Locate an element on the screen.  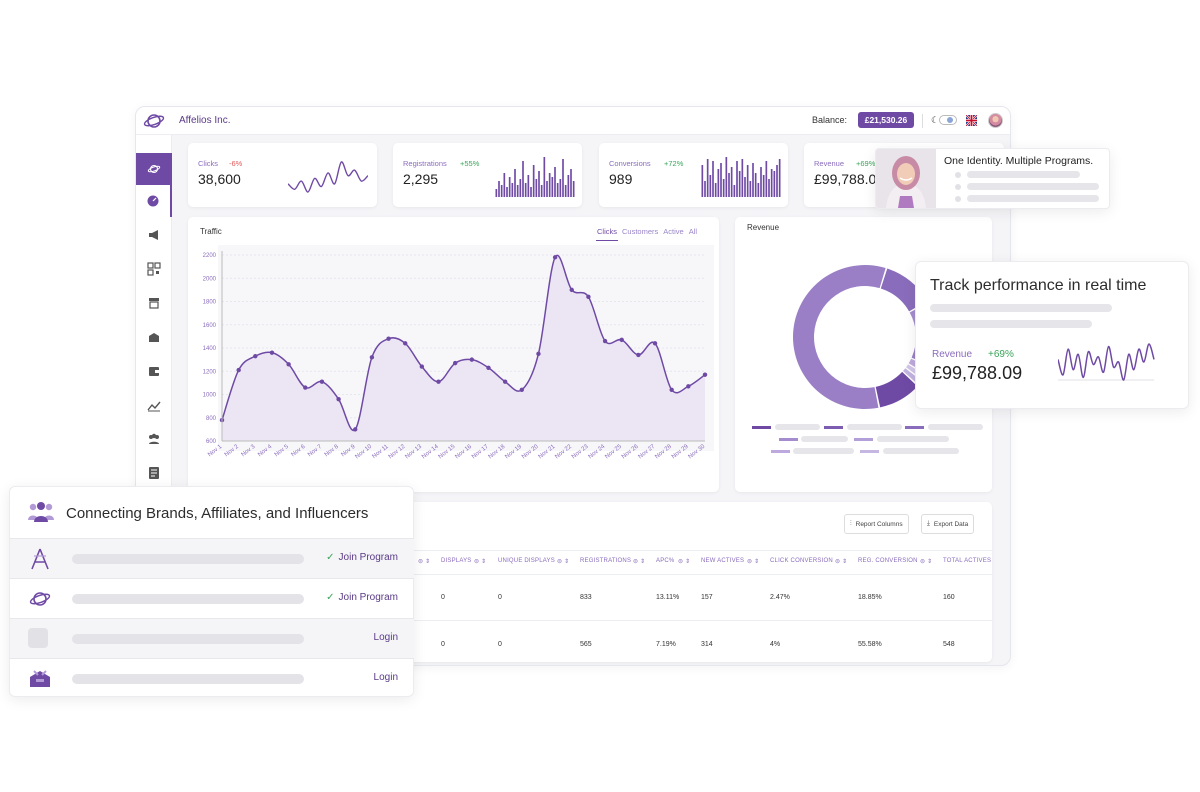
col-total-actives: TOTAL ACTIVES is located at coordinates (967, 561).